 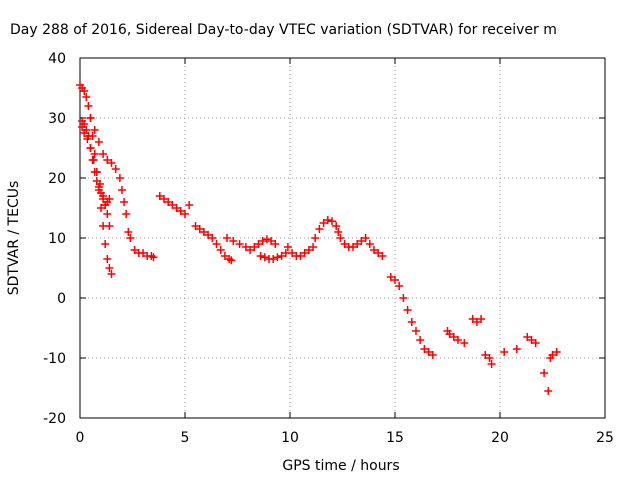 I want to click on y-tick-label: 40, so click(x=57, y=59).